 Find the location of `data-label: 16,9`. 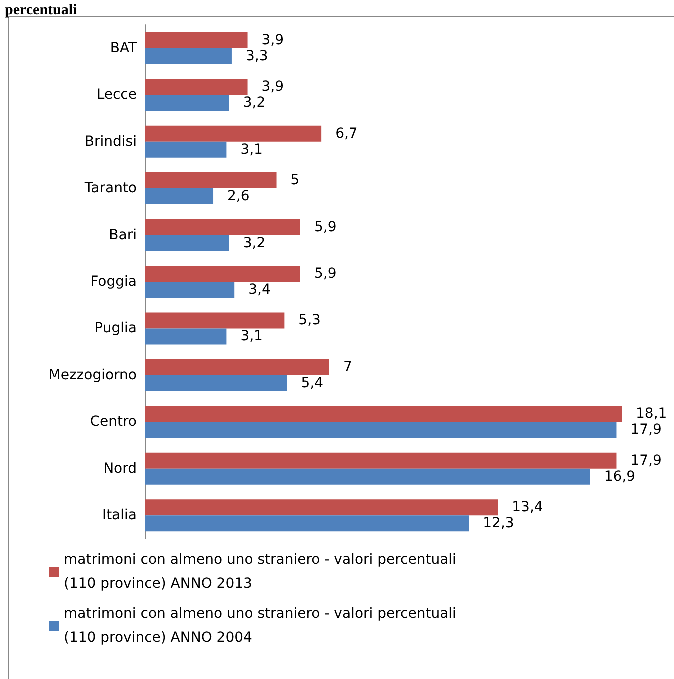

data-label: 16,9 is located at coordinates (620, 476).